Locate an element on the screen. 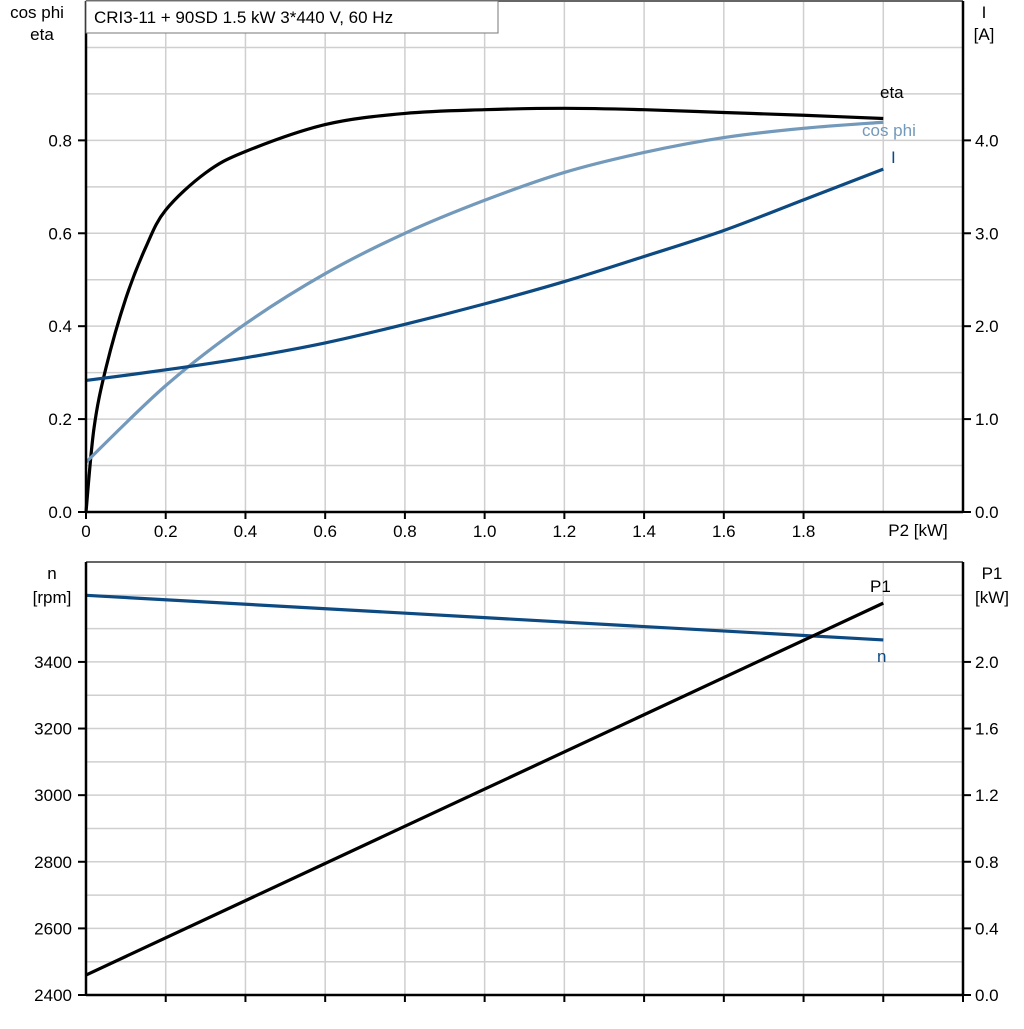 The image size is (1024, 1029). y-tick-label-right: 1.2 is located at coordinates (987, 795).